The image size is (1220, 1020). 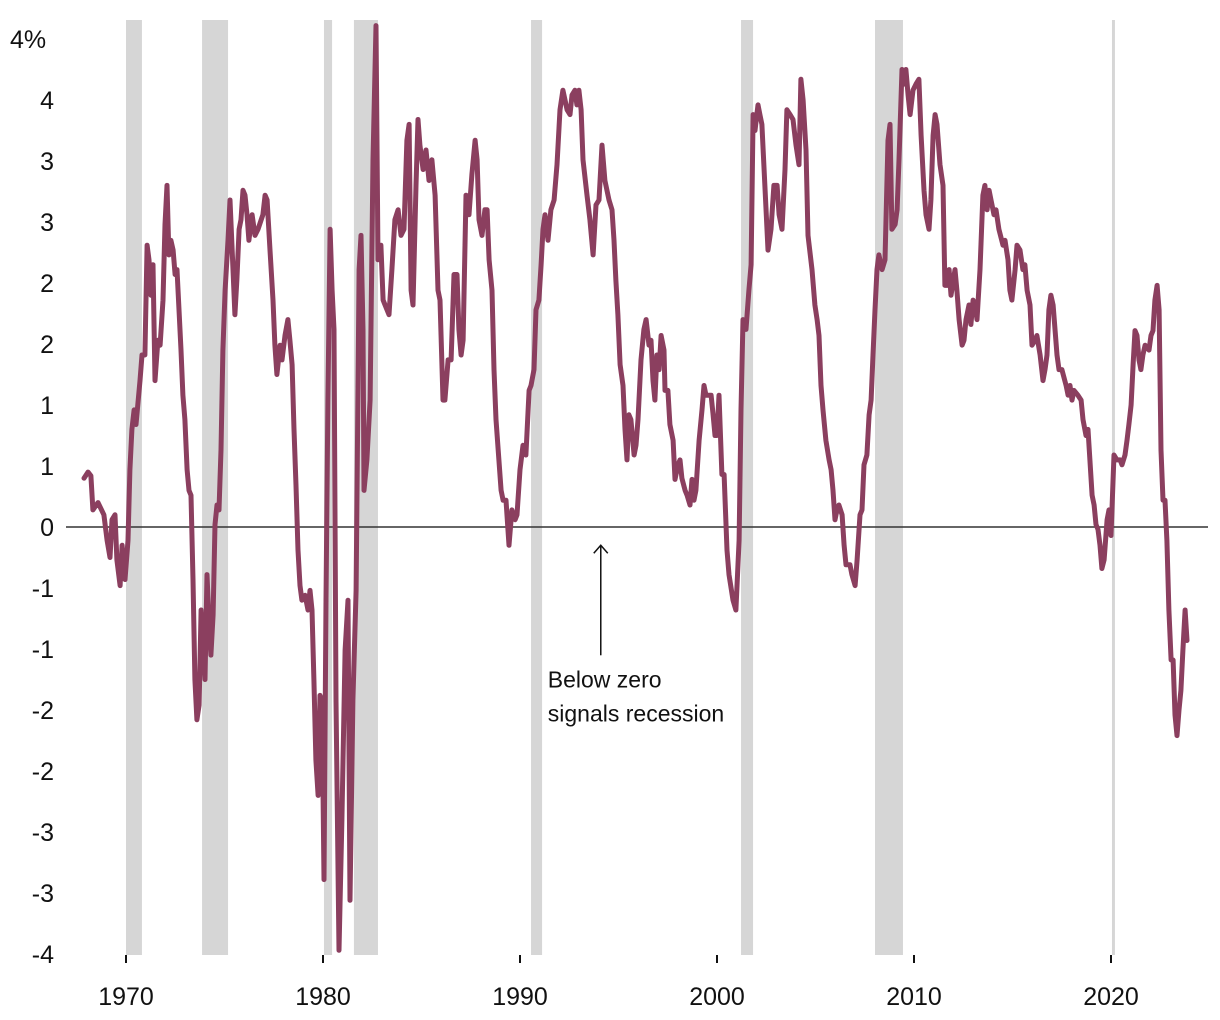 What do you see at coordinates (520, 997) in the screenshot?
I see `x-tick-label: 1990` at bounding box center [520, 997].